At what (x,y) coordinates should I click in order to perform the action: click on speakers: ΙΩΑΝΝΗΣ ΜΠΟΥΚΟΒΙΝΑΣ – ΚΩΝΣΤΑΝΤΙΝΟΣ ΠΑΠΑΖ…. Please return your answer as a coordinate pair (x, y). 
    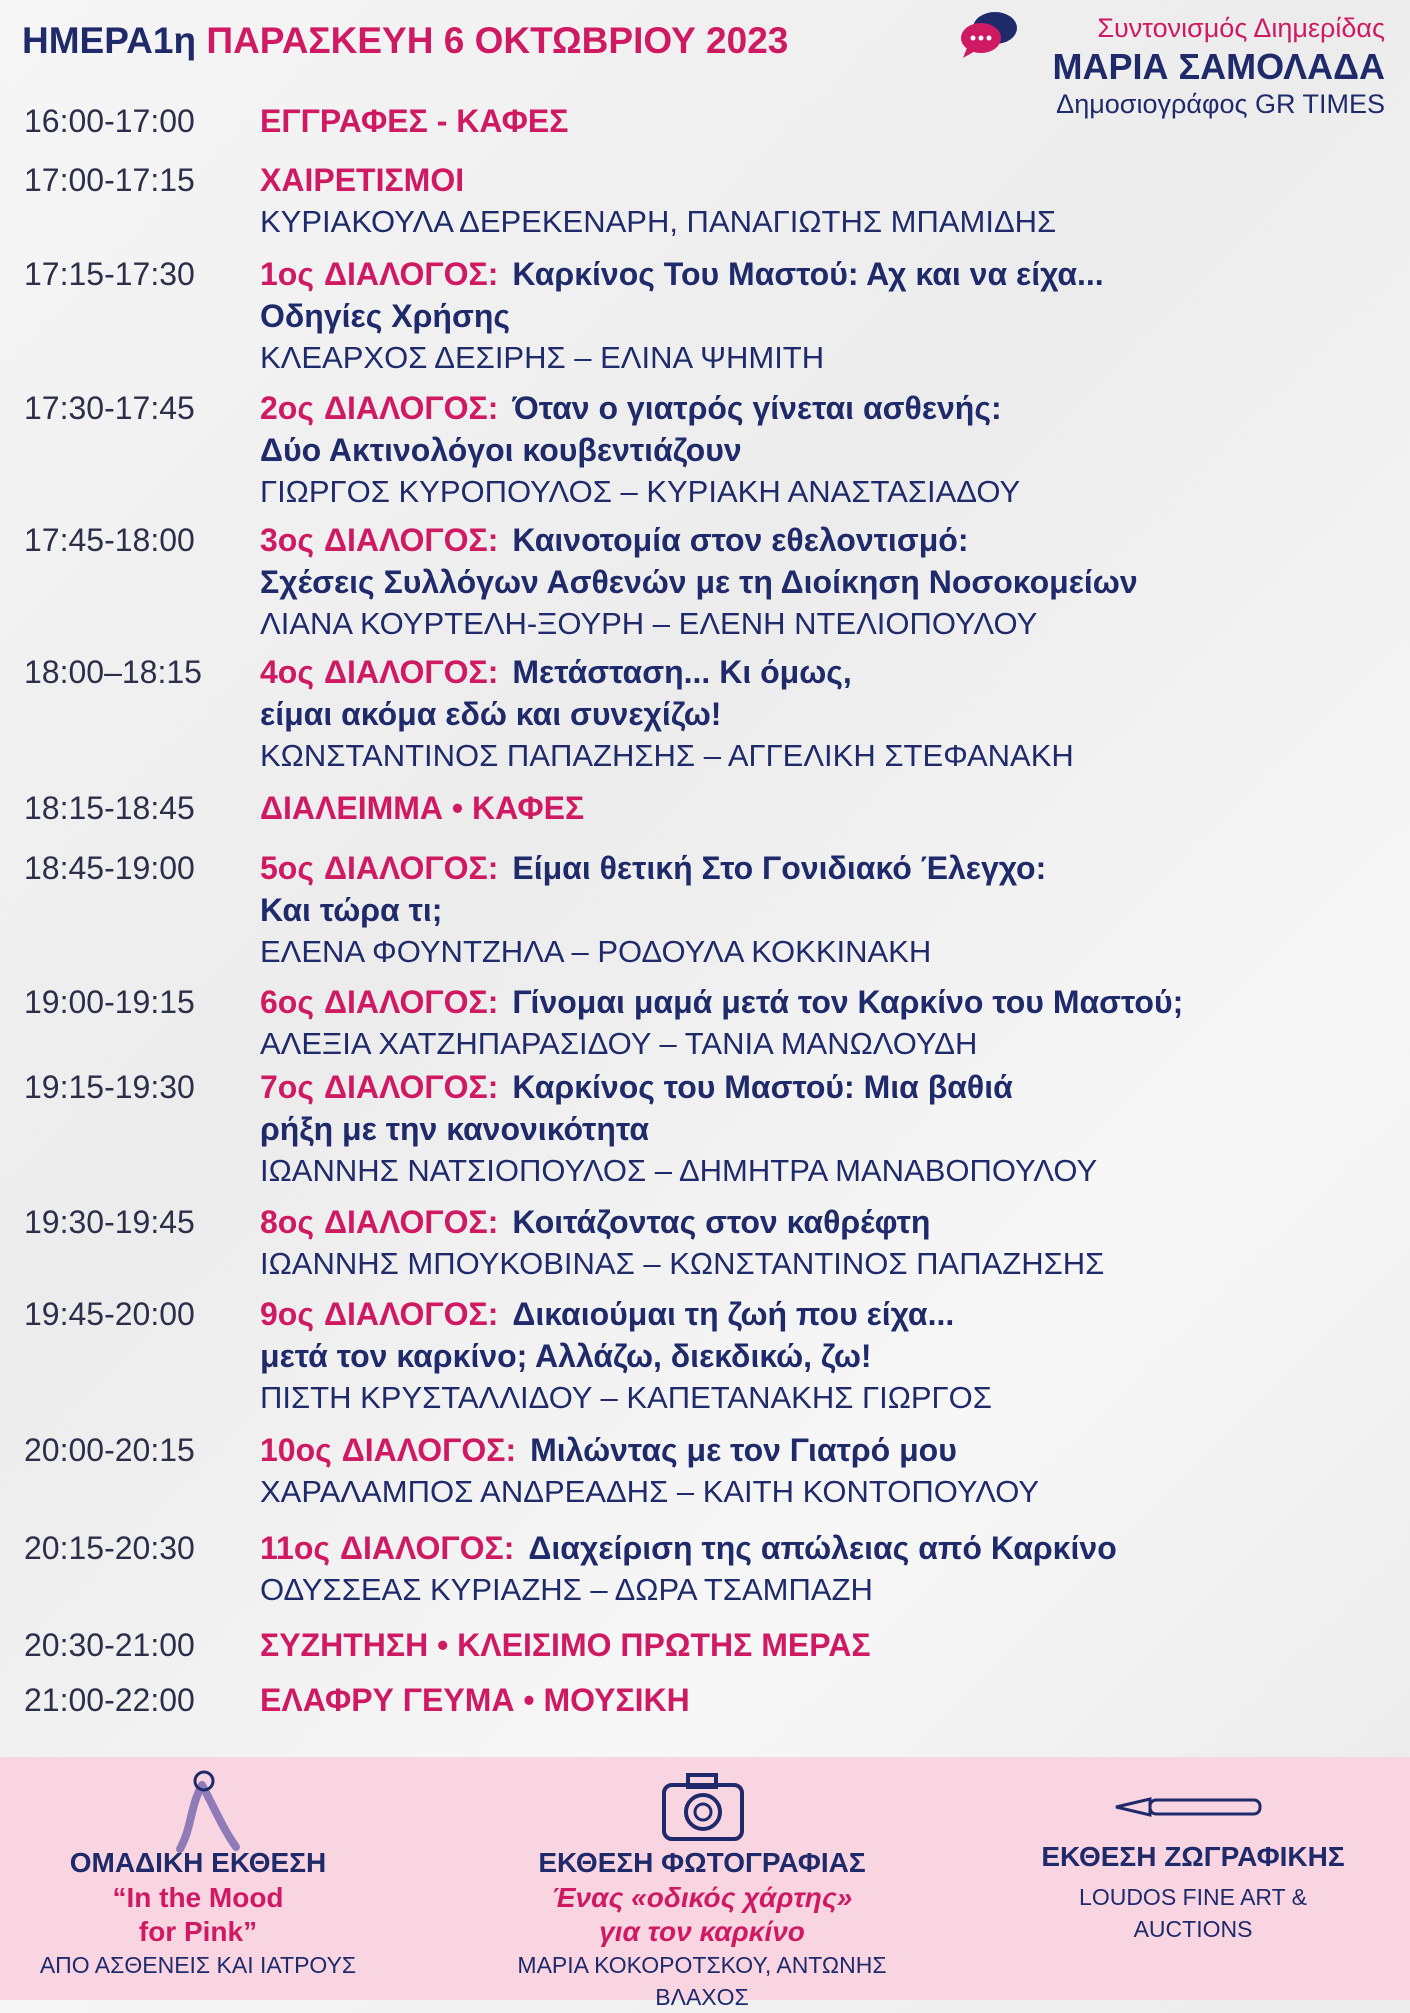
    Looking at the image, I should click on (682, 1263).